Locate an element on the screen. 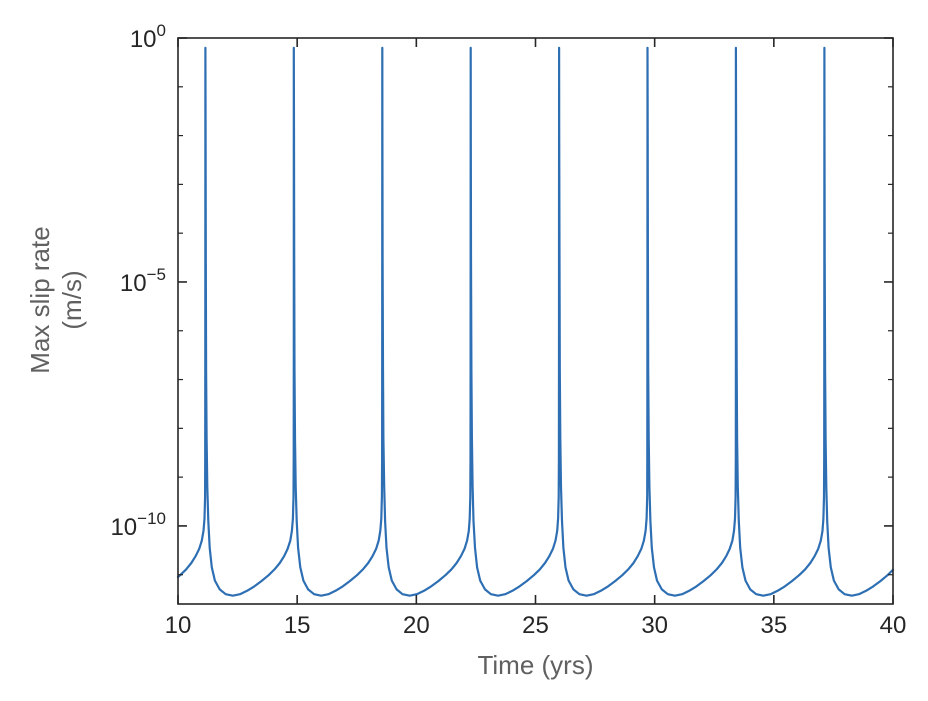 The height and width of the screenshot is (701, 928). x-tick-label: 25 is located at coordinates (535, 625).